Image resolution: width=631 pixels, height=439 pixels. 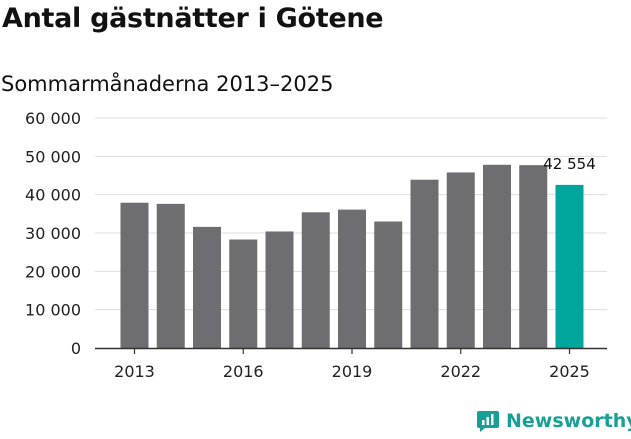 I want to click on newsworthy-logo-icon, so click(x=488, y=421).